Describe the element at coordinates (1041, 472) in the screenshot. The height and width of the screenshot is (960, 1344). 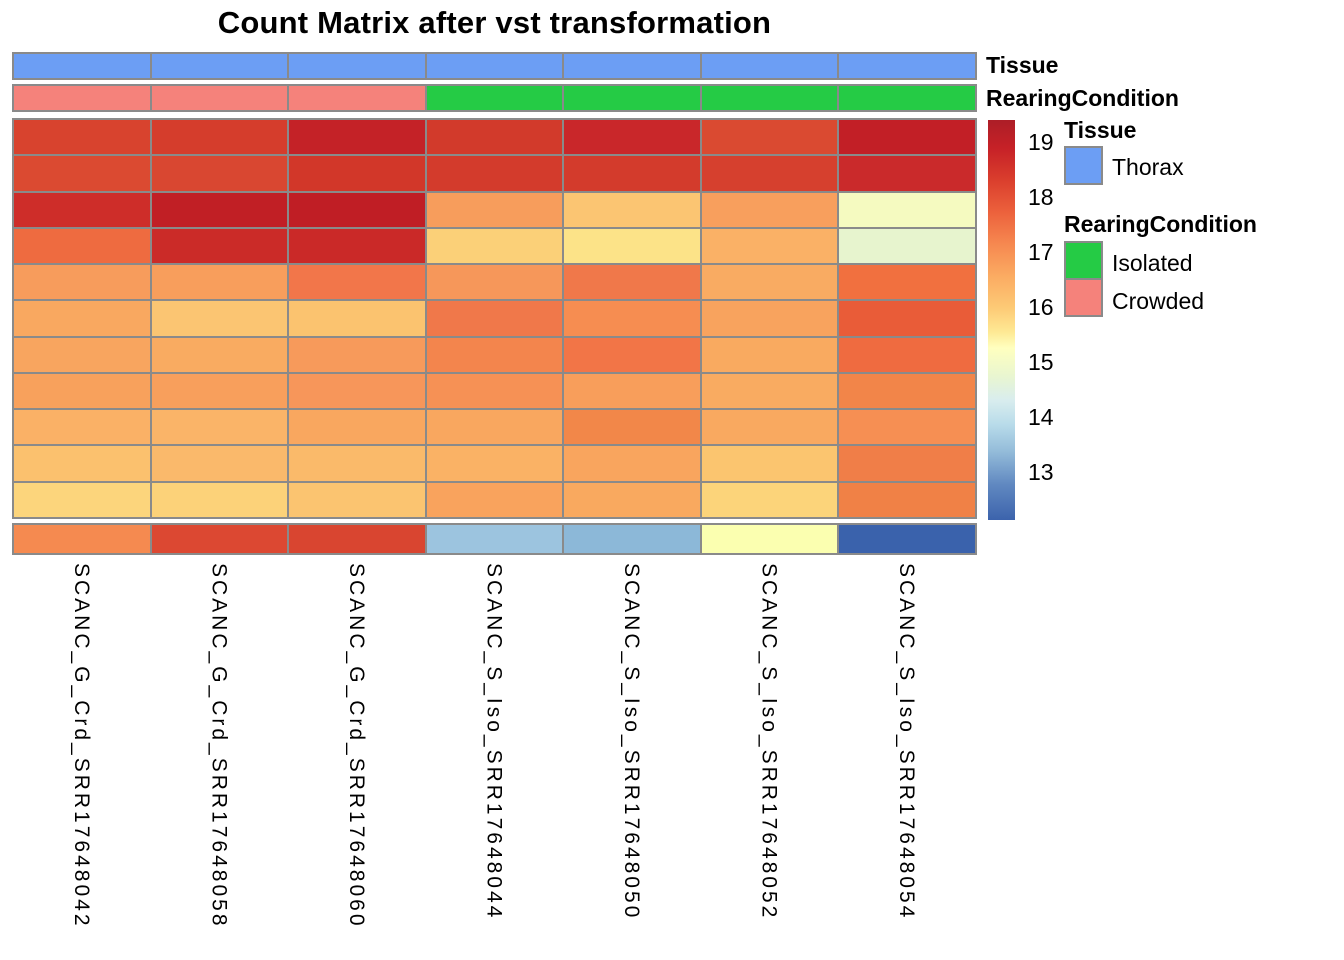
I see `colorbar-tick-label: 13` at that location.